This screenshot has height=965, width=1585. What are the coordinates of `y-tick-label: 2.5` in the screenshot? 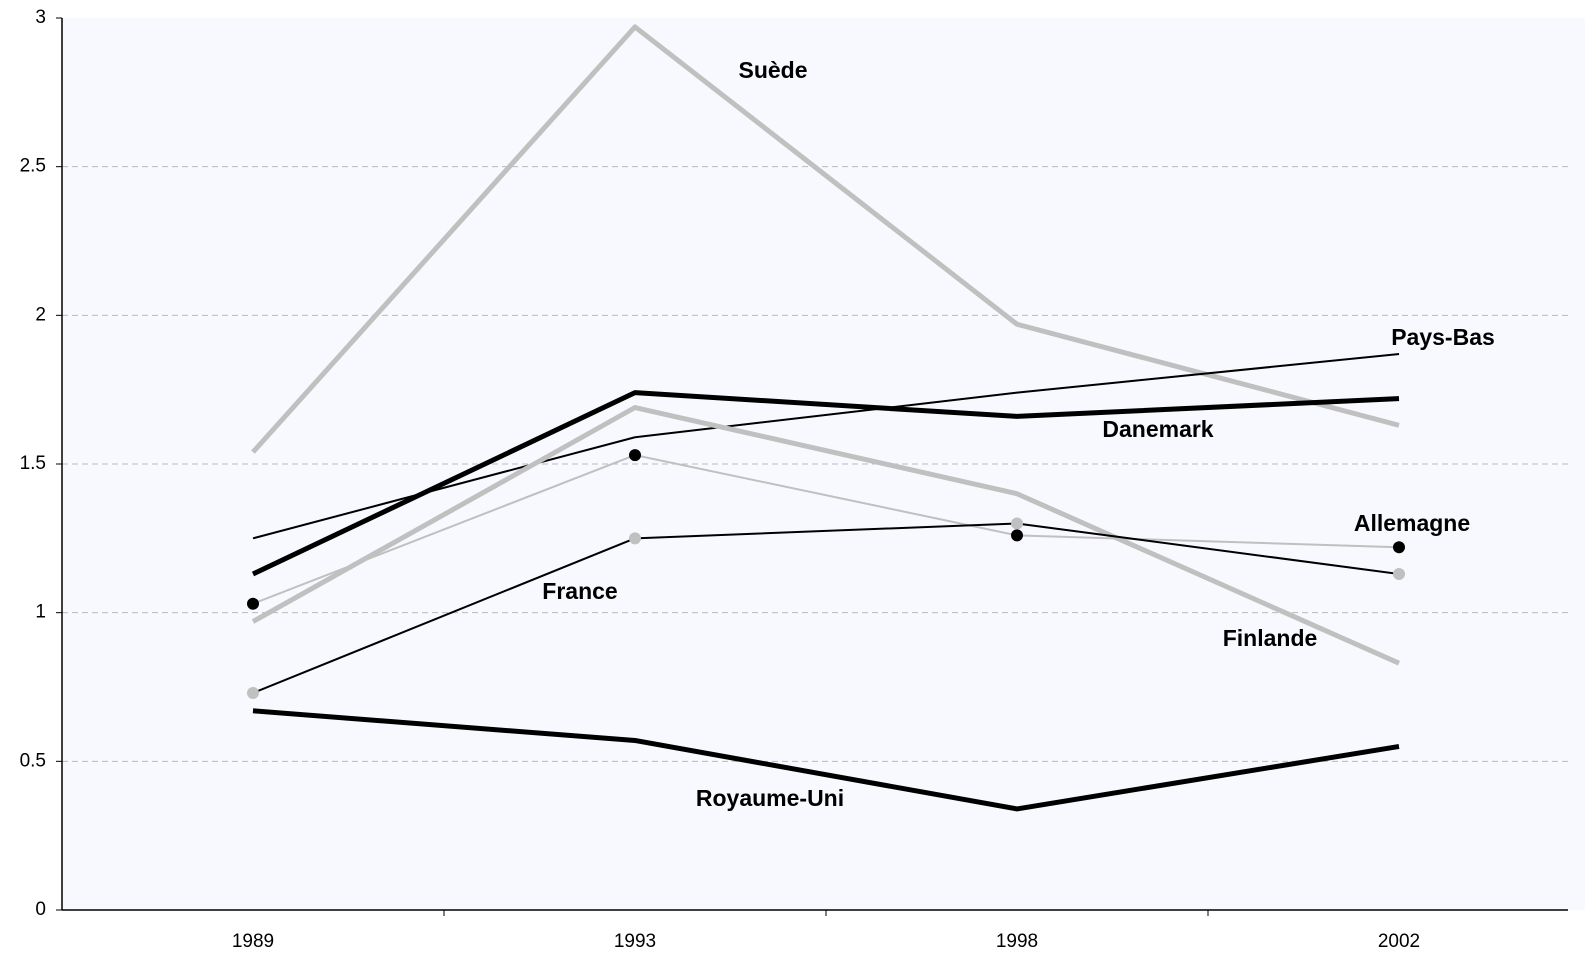 It's located at (33, 166).